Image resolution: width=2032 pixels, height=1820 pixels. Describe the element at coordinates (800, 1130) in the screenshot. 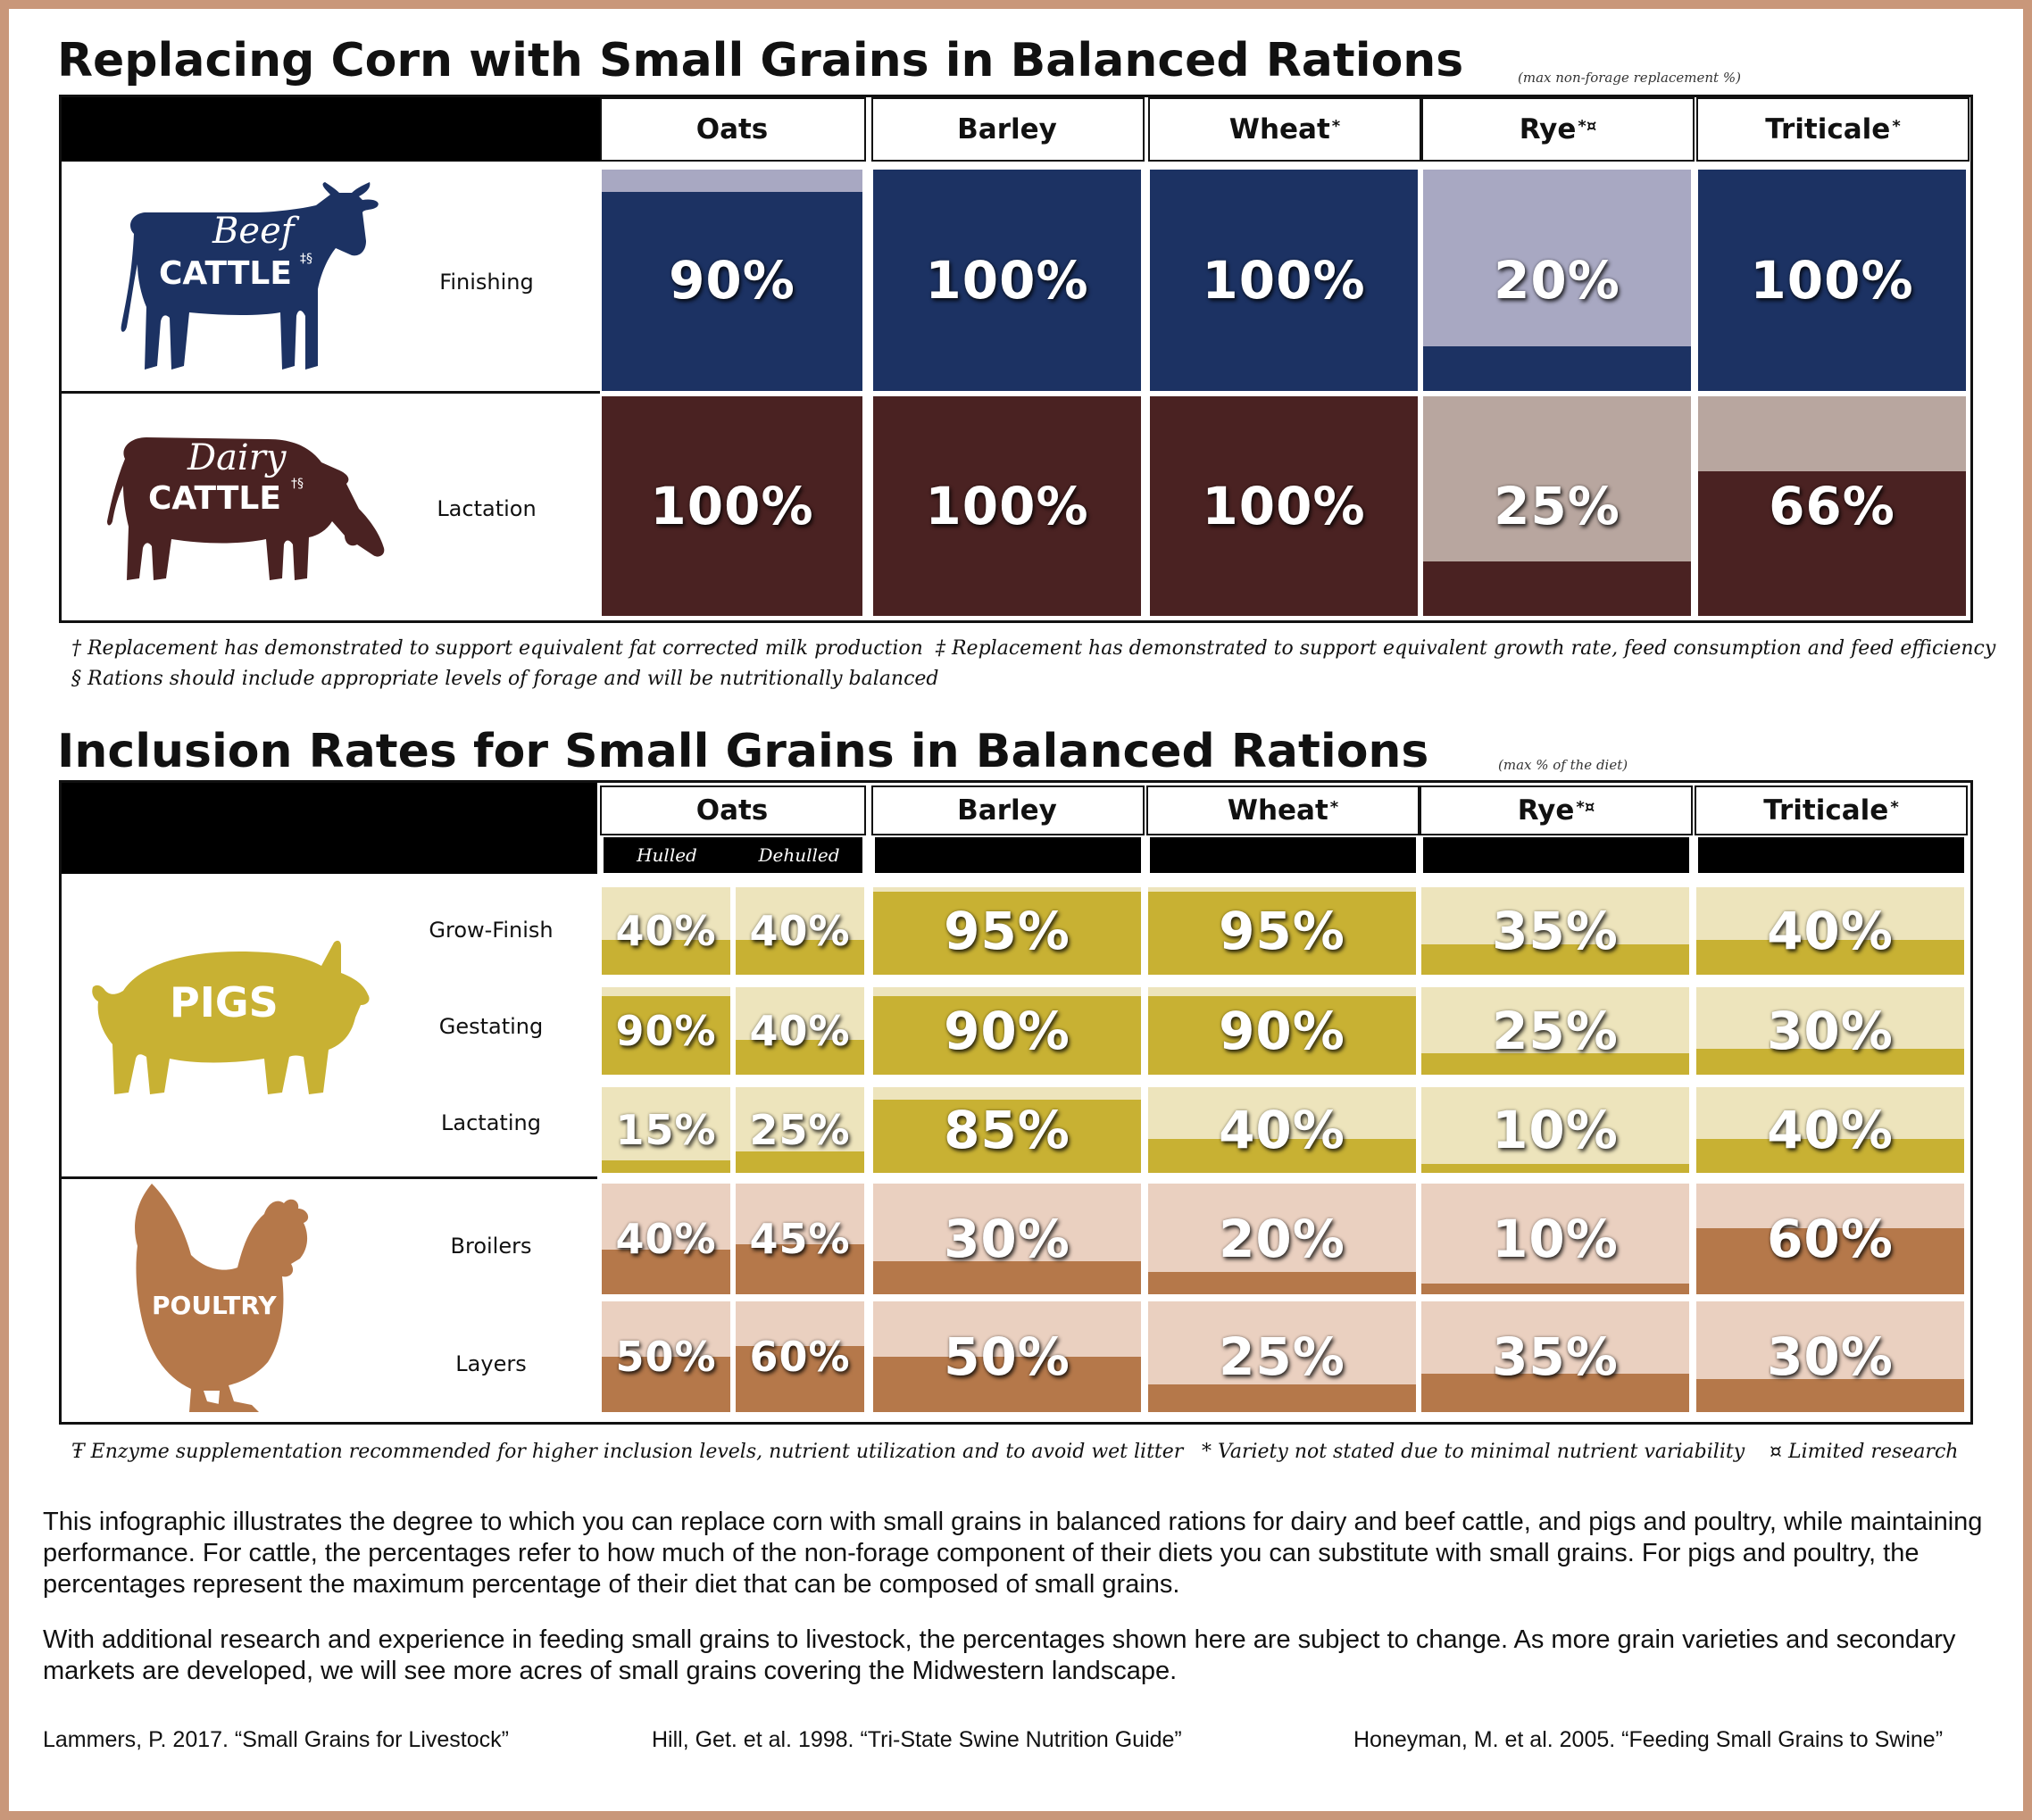

I see `table2-cell-2-1-value: 25%` at that location.